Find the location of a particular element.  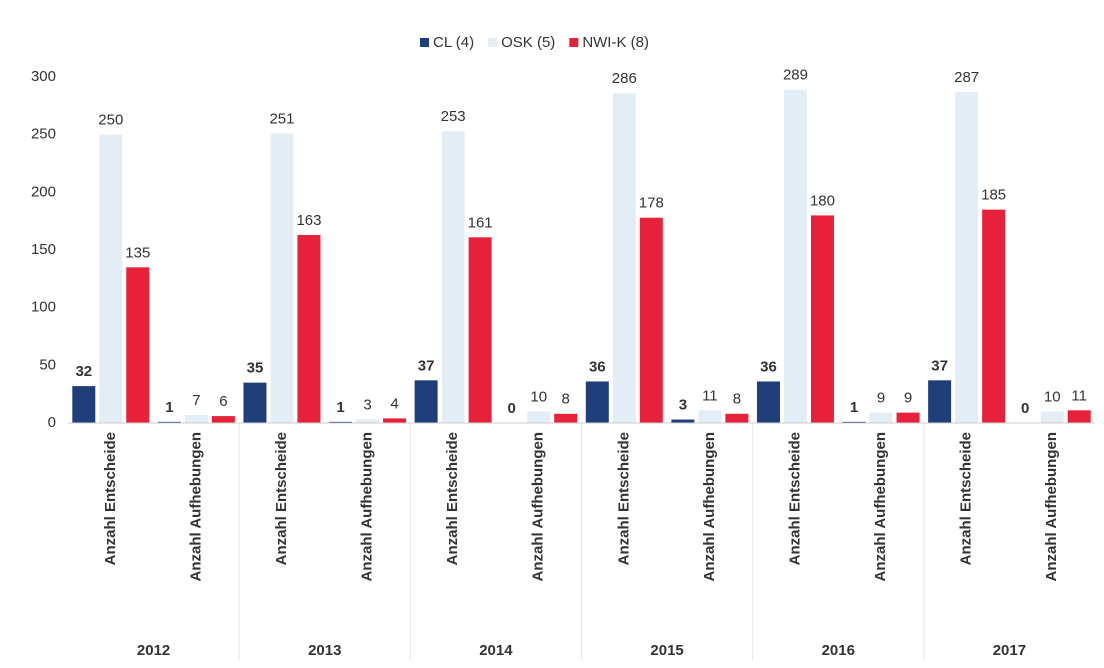

value-label: 4 is located at coordinates (394, 403).